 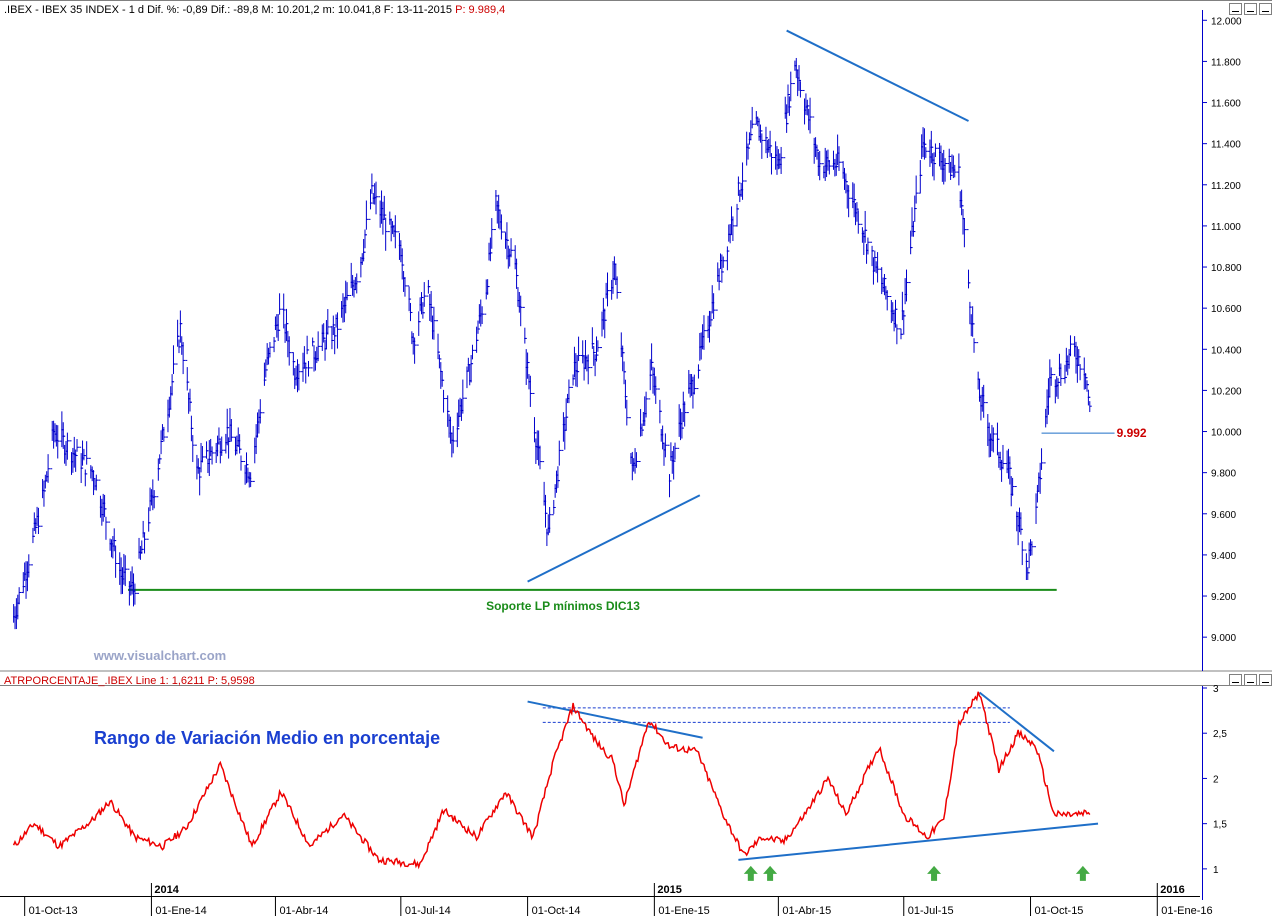 I want to click on y-tick-label: 10.600, so click(x=1226, y=309).